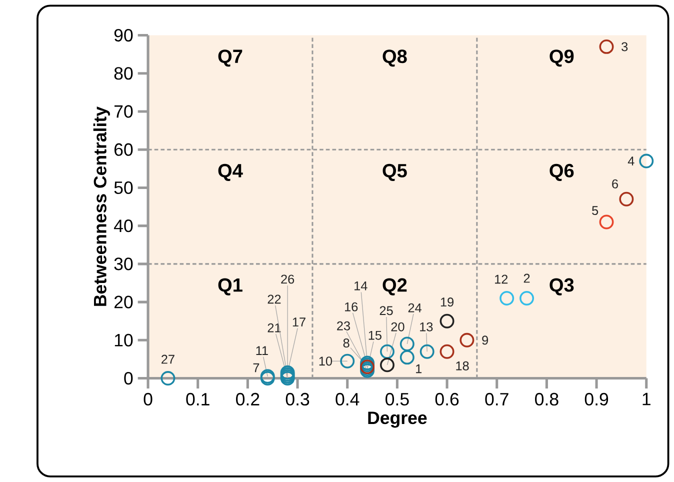  I want to click on x-tick-label: 0.2, so click(248, 399).